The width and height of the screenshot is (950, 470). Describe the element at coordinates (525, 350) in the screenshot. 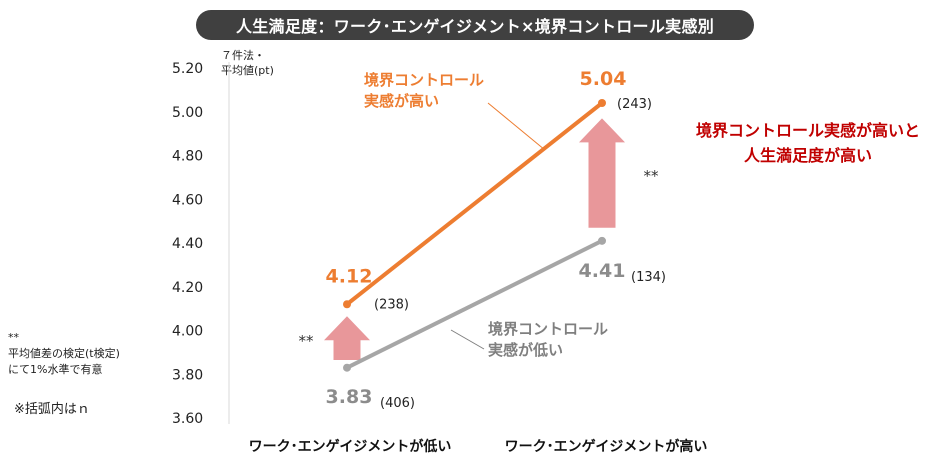

I see `series-label-low: 実感が低い` at that location.